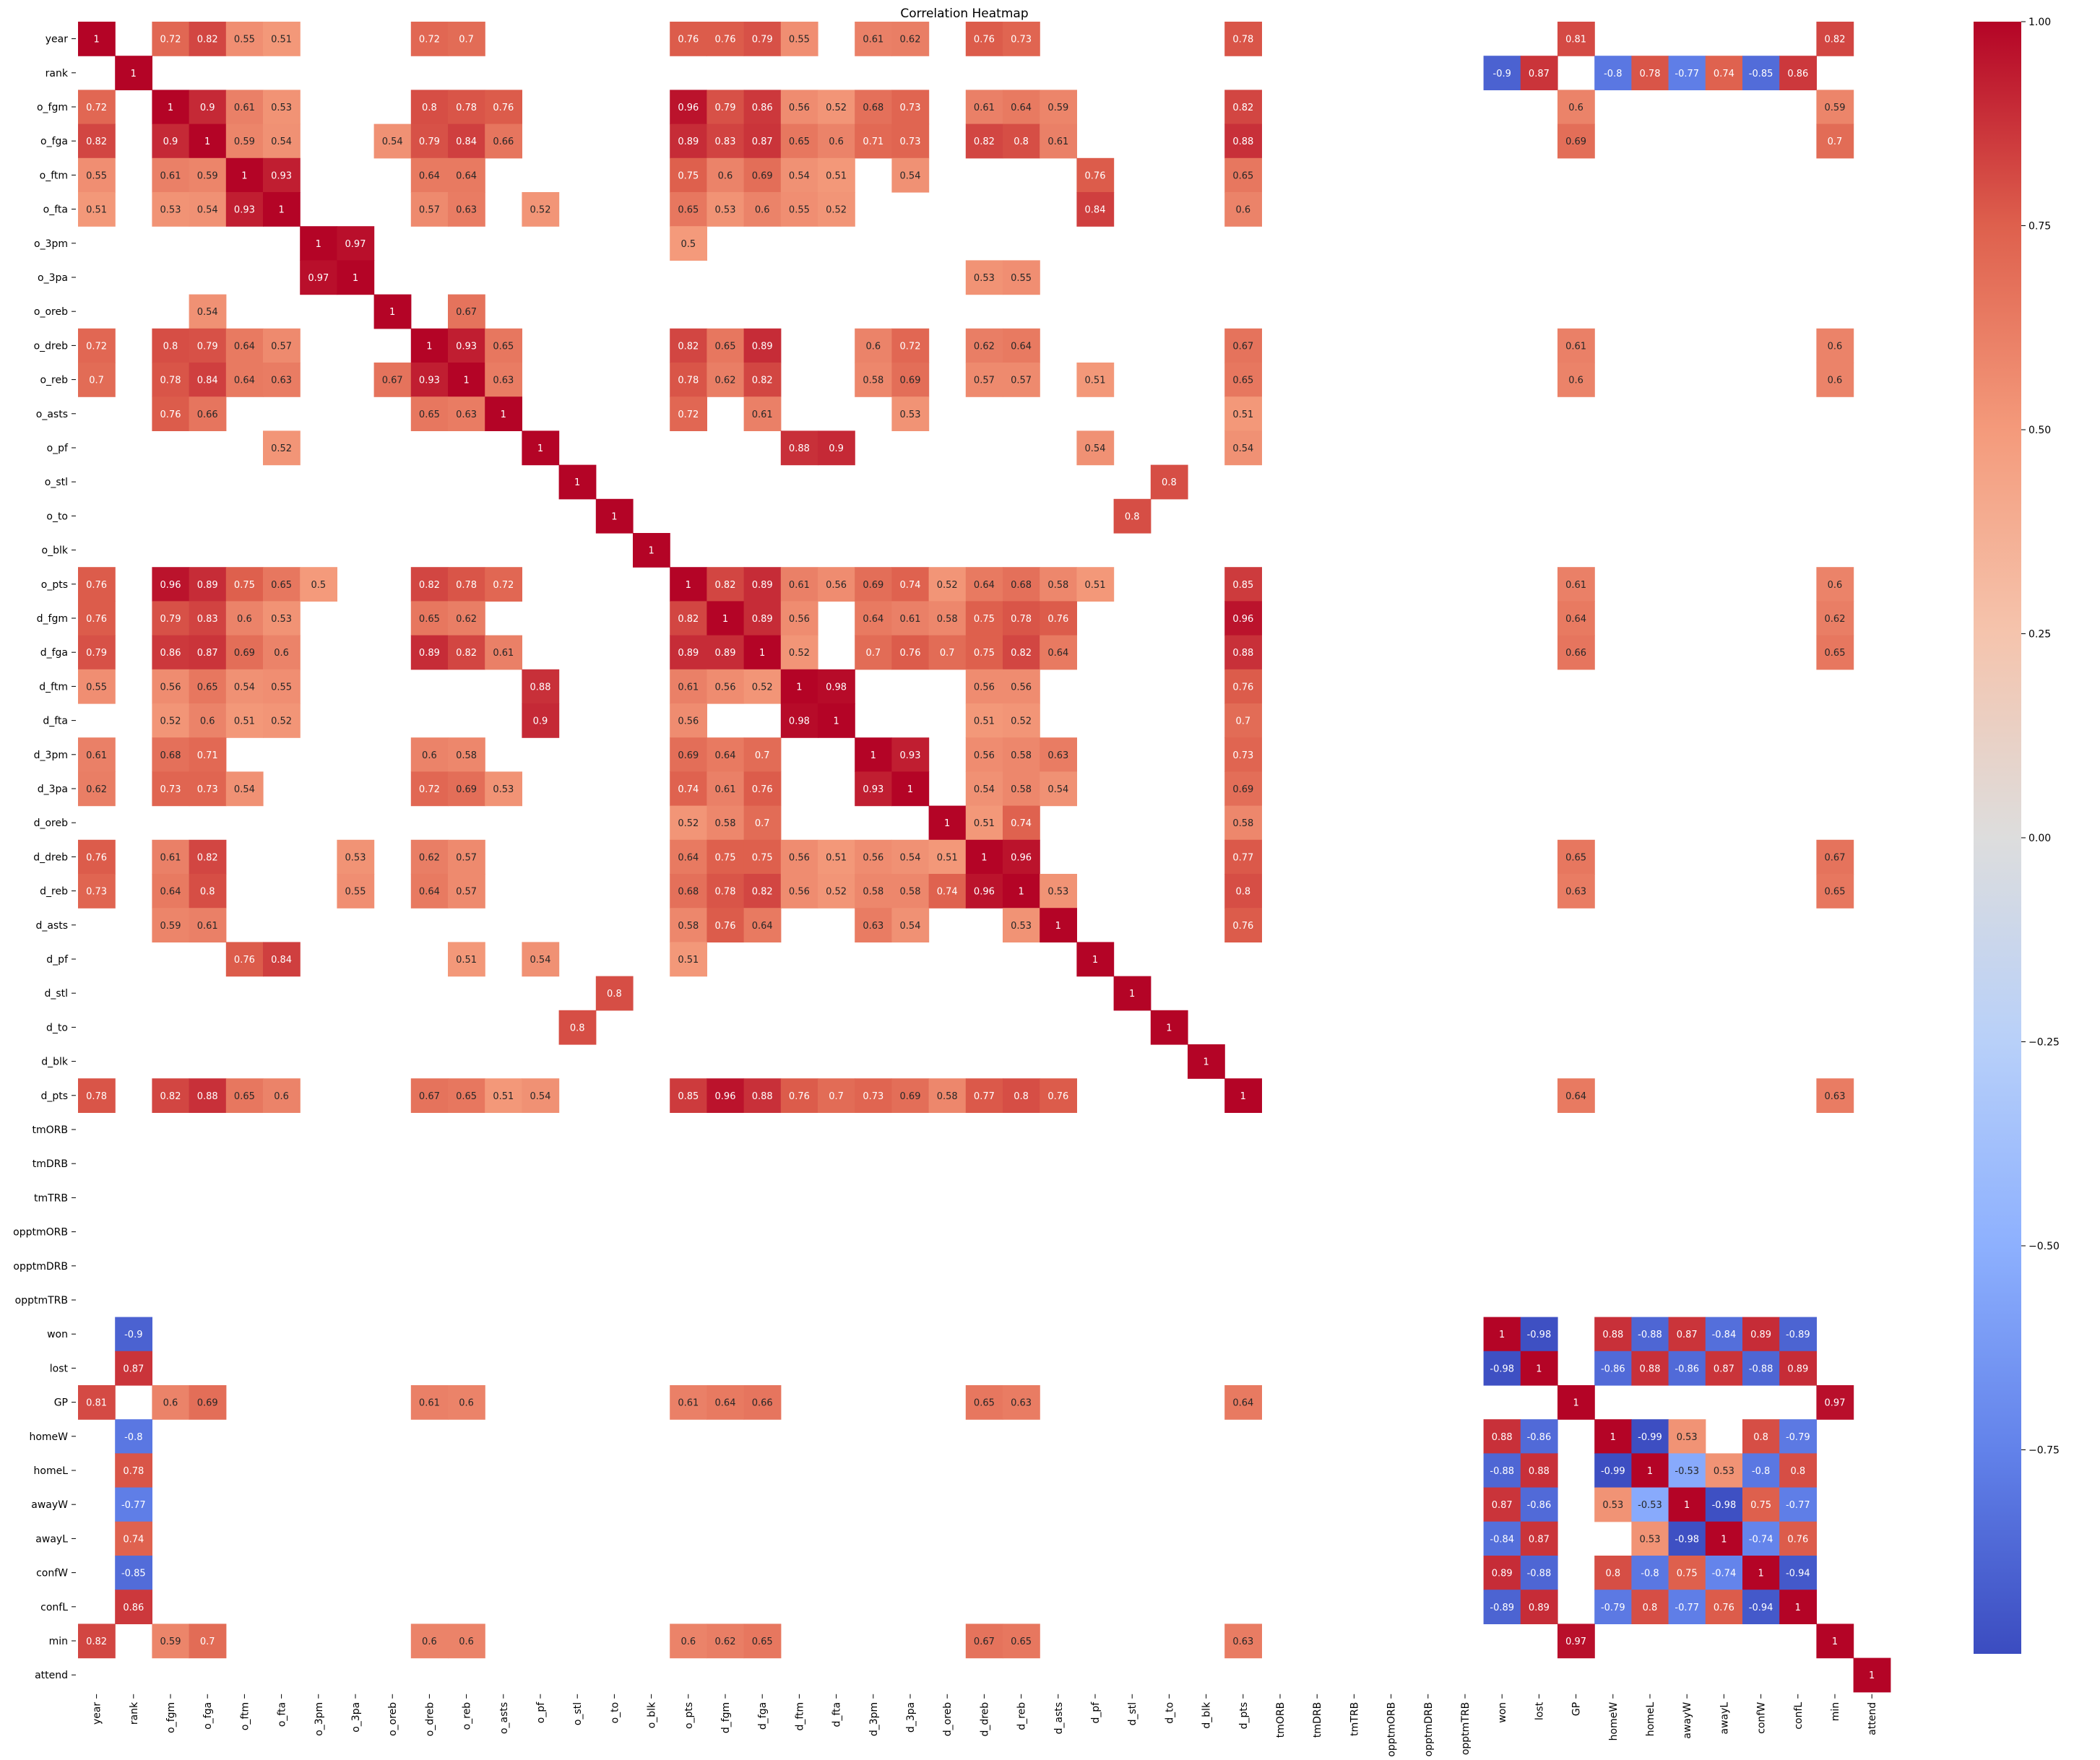 The height and width of the screenshot is (1760, 2100). I want to click on cell-value-label: -0.77, so click(1687, 1608).